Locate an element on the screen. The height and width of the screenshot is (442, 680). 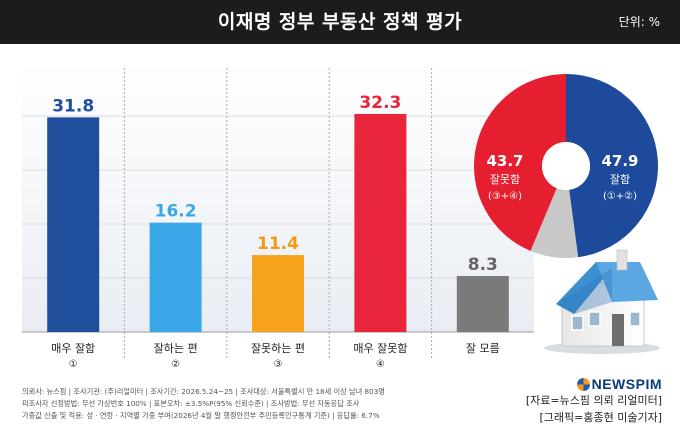
bar-value-label: 11.4 is located at coordinates (278, 244).